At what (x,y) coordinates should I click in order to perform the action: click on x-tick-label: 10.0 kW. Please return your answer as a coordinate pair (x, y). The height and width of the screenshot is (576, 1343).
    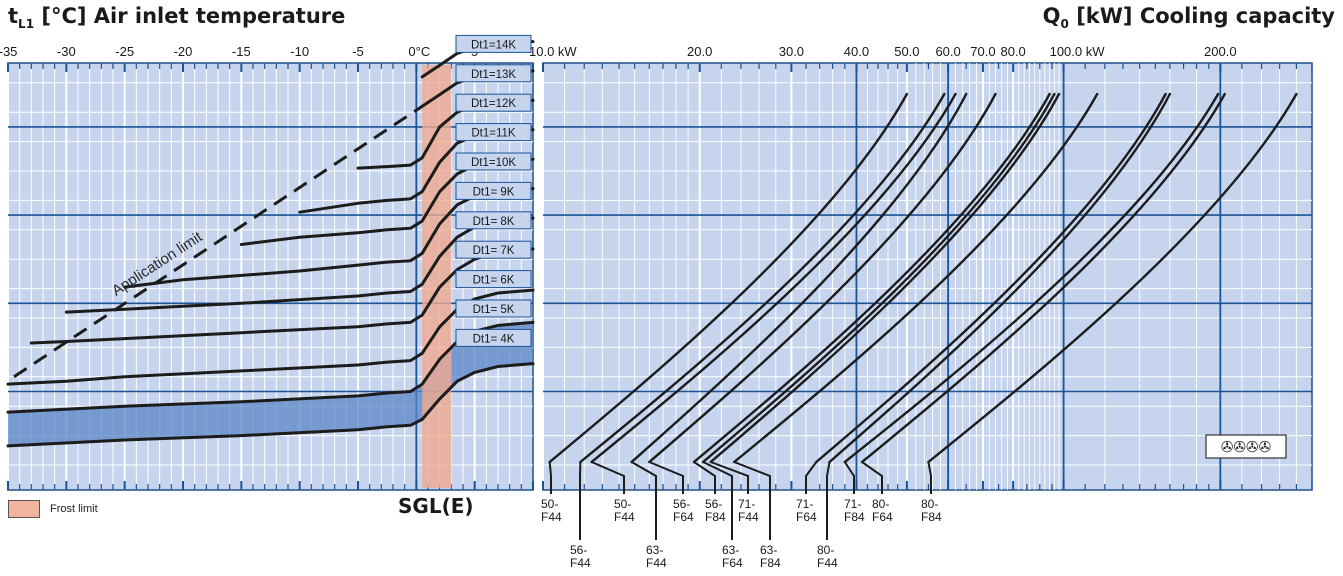
    Looking at the image, I should click on (553, 51).